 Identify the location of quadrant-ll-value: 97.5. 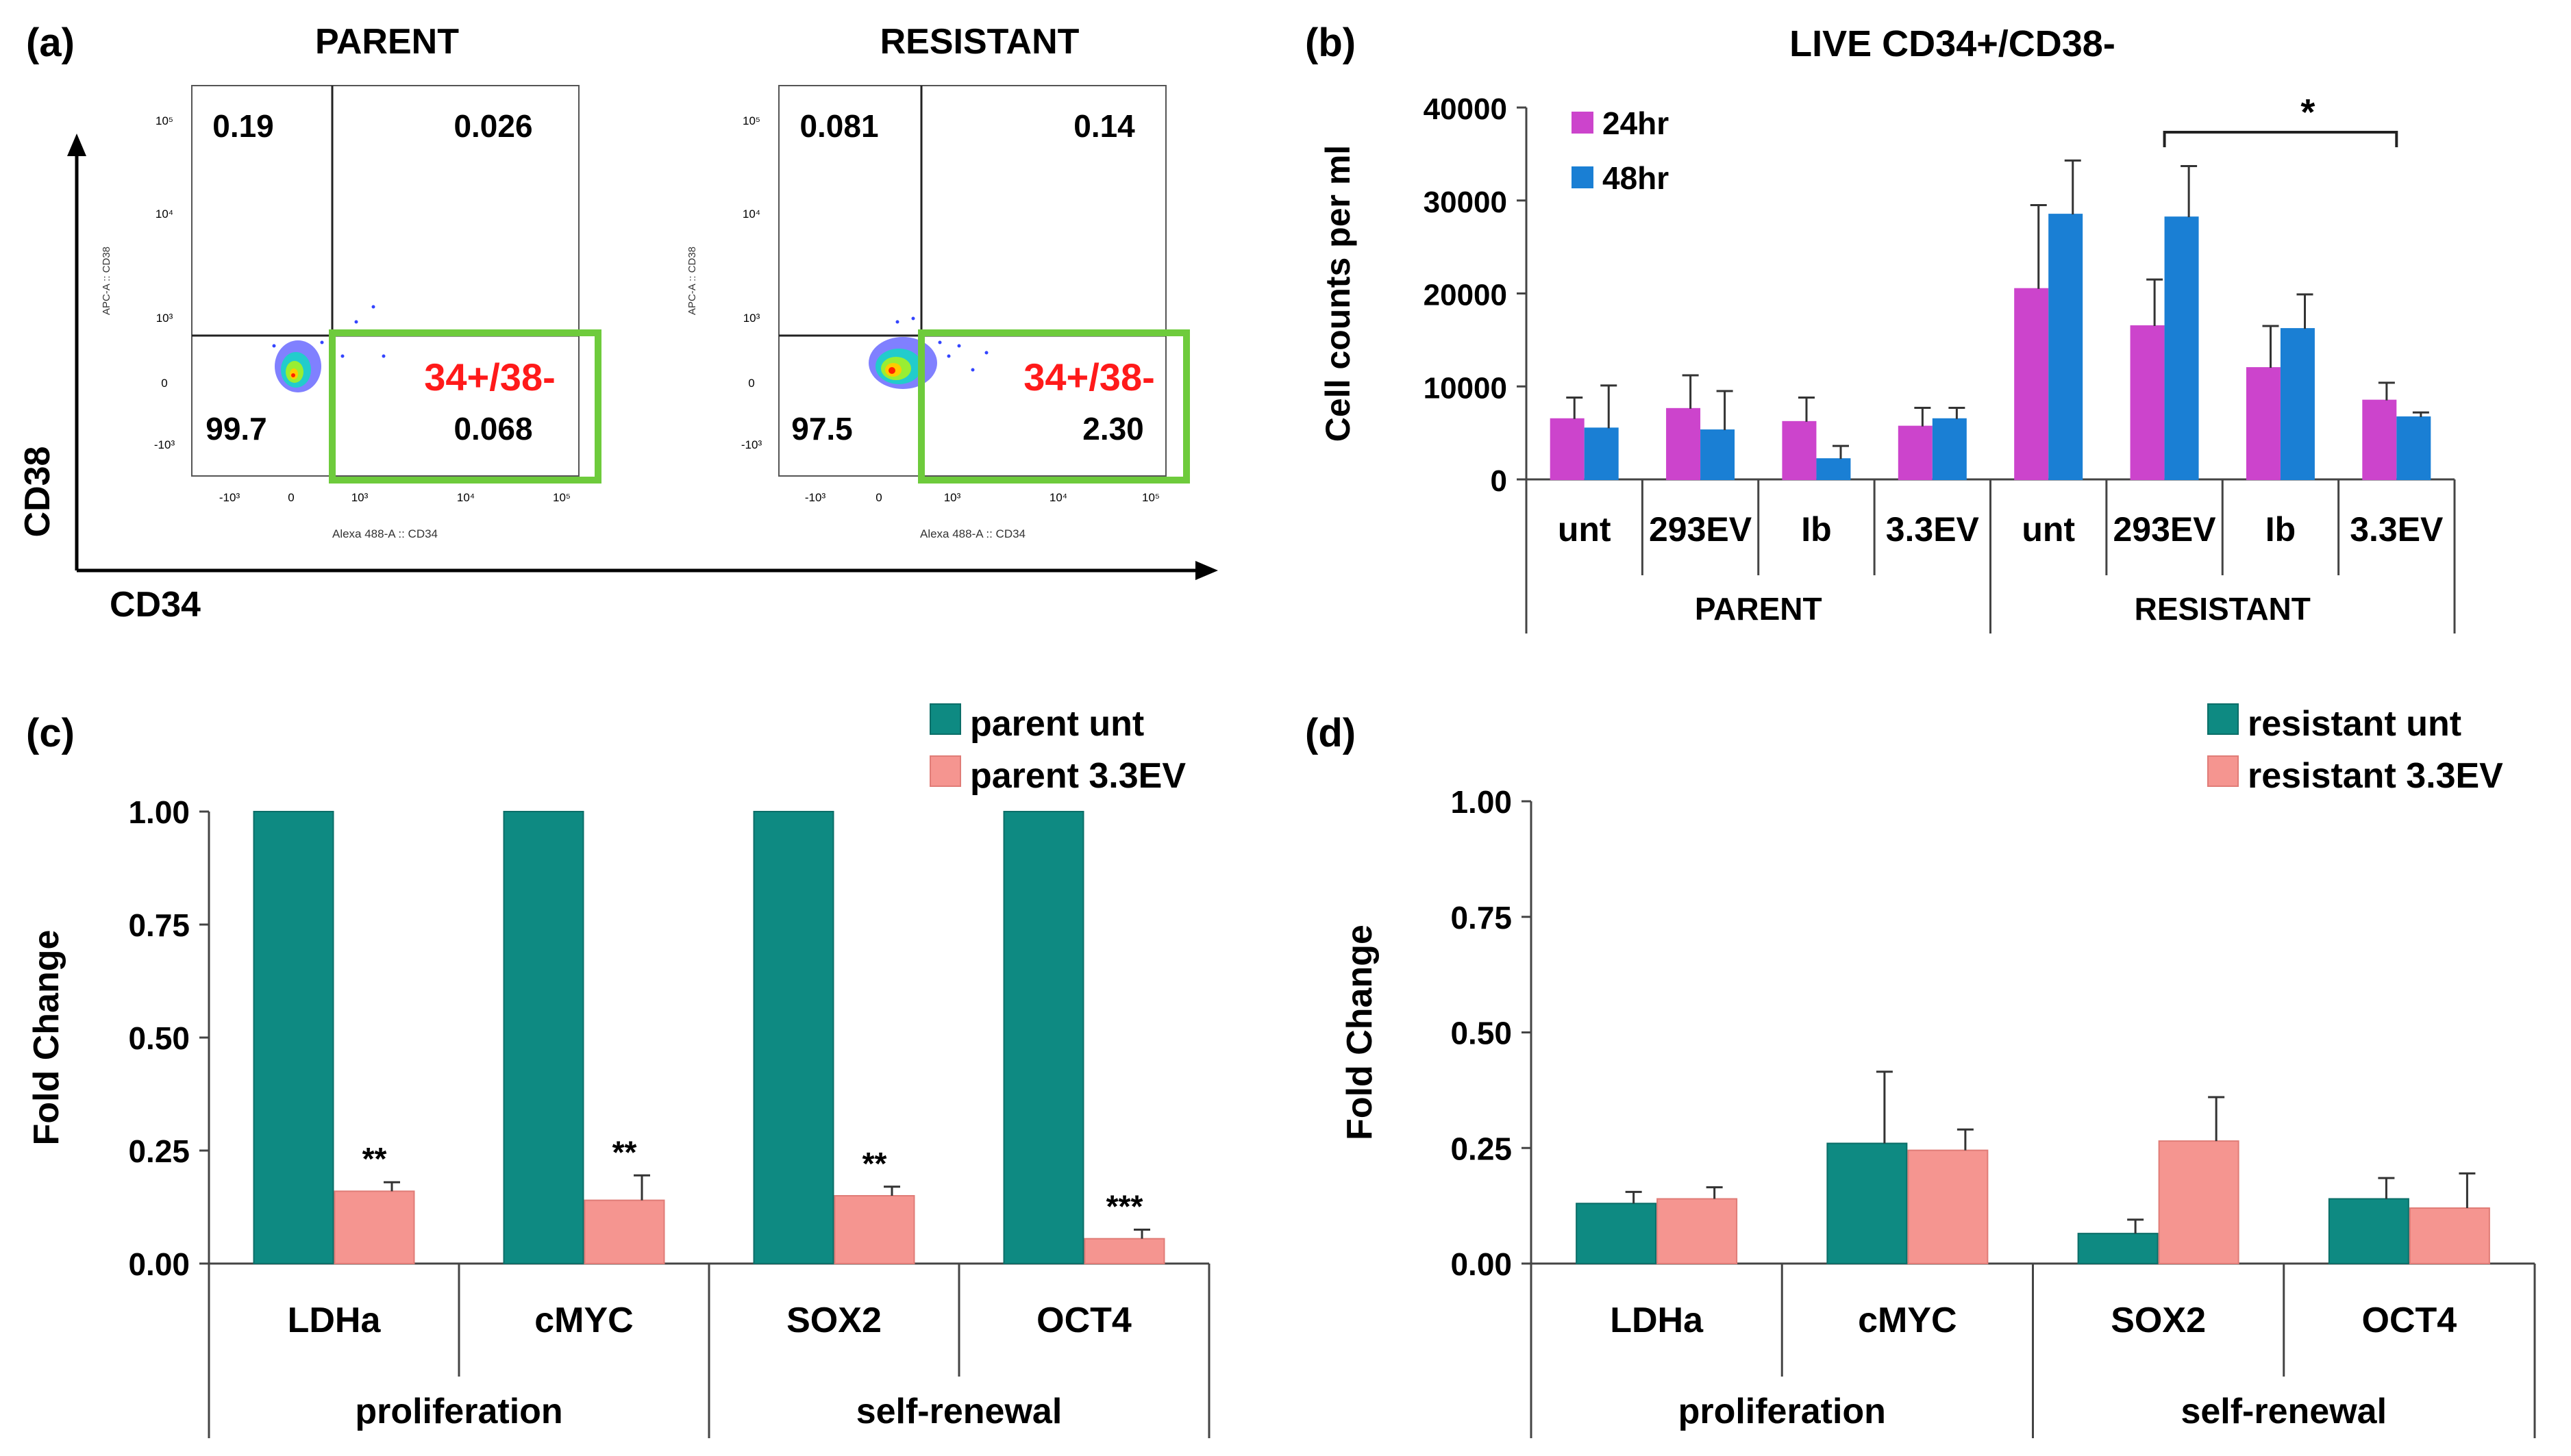
(822, 429).